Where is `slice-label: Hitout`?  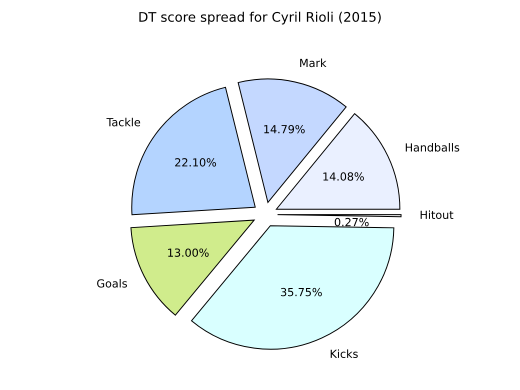
slice-label: Hitout is located at coordinates (437, 215).